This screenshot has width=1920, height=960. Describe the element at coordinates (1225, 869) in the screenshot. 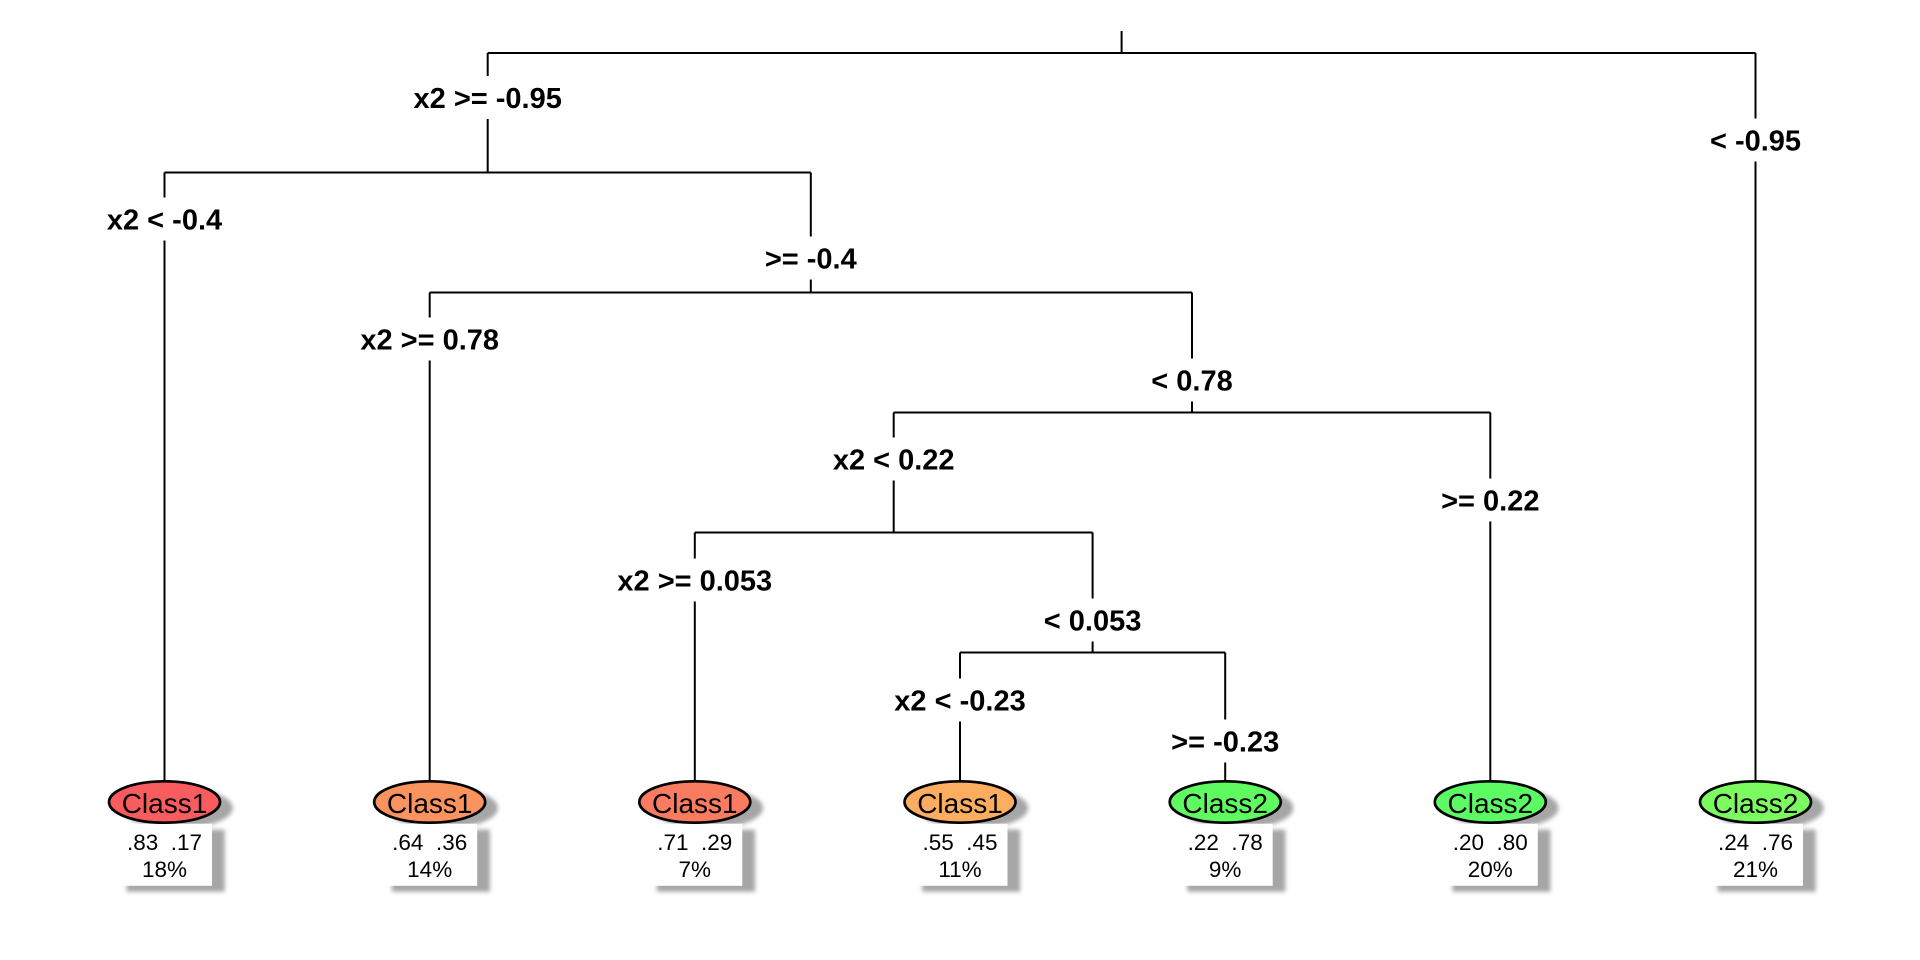

I see `svg-text: 9%` at that location.